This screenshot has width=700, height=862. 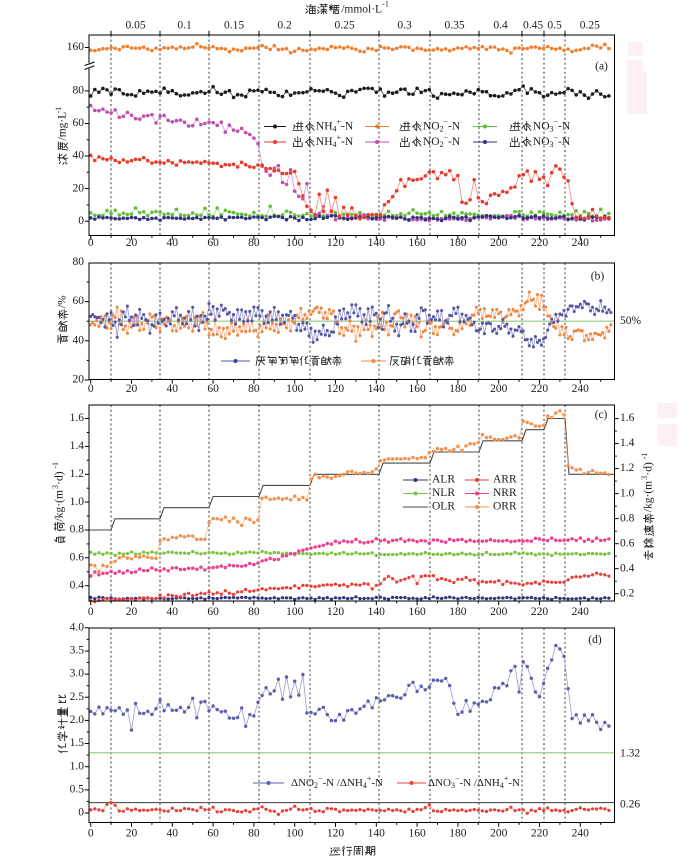 I want to click on svg-text: ALR, so click(x=443, y=480).